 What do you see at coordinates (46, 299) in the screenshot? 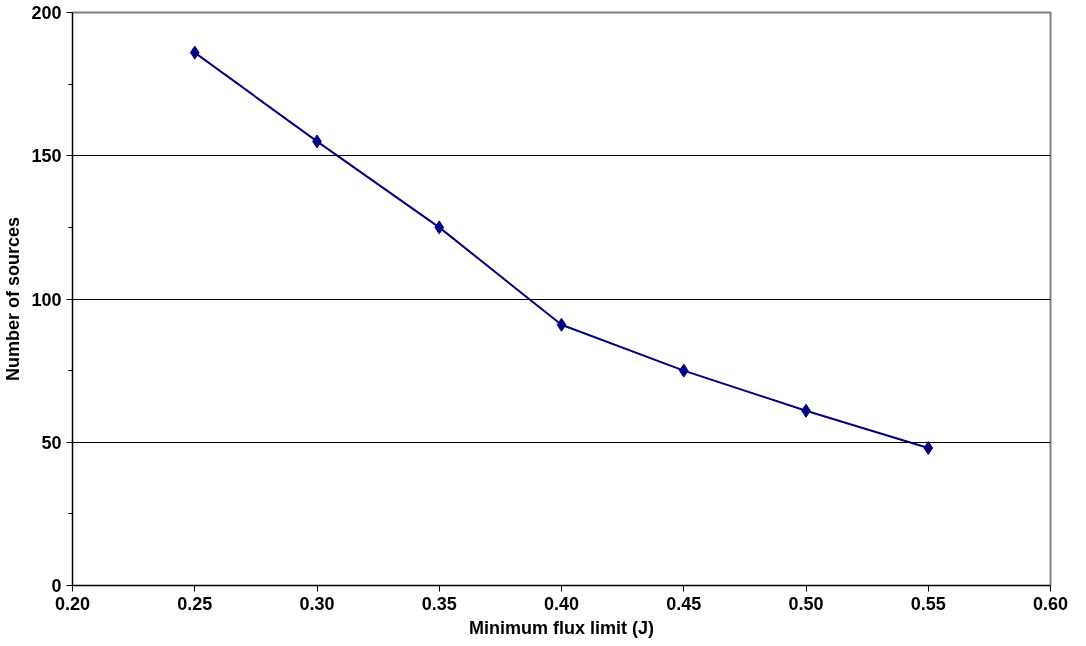
I see `y-tick-label: 100` at bounding box center [46, 299].